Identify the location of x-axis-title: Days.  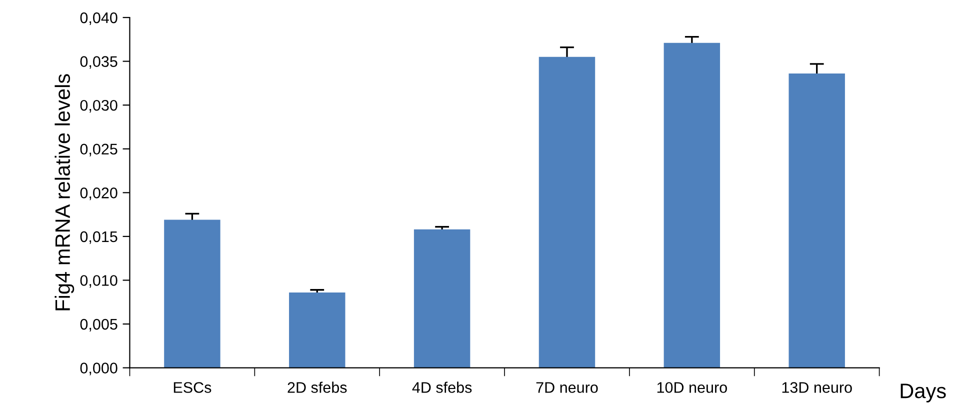
(923, 393).